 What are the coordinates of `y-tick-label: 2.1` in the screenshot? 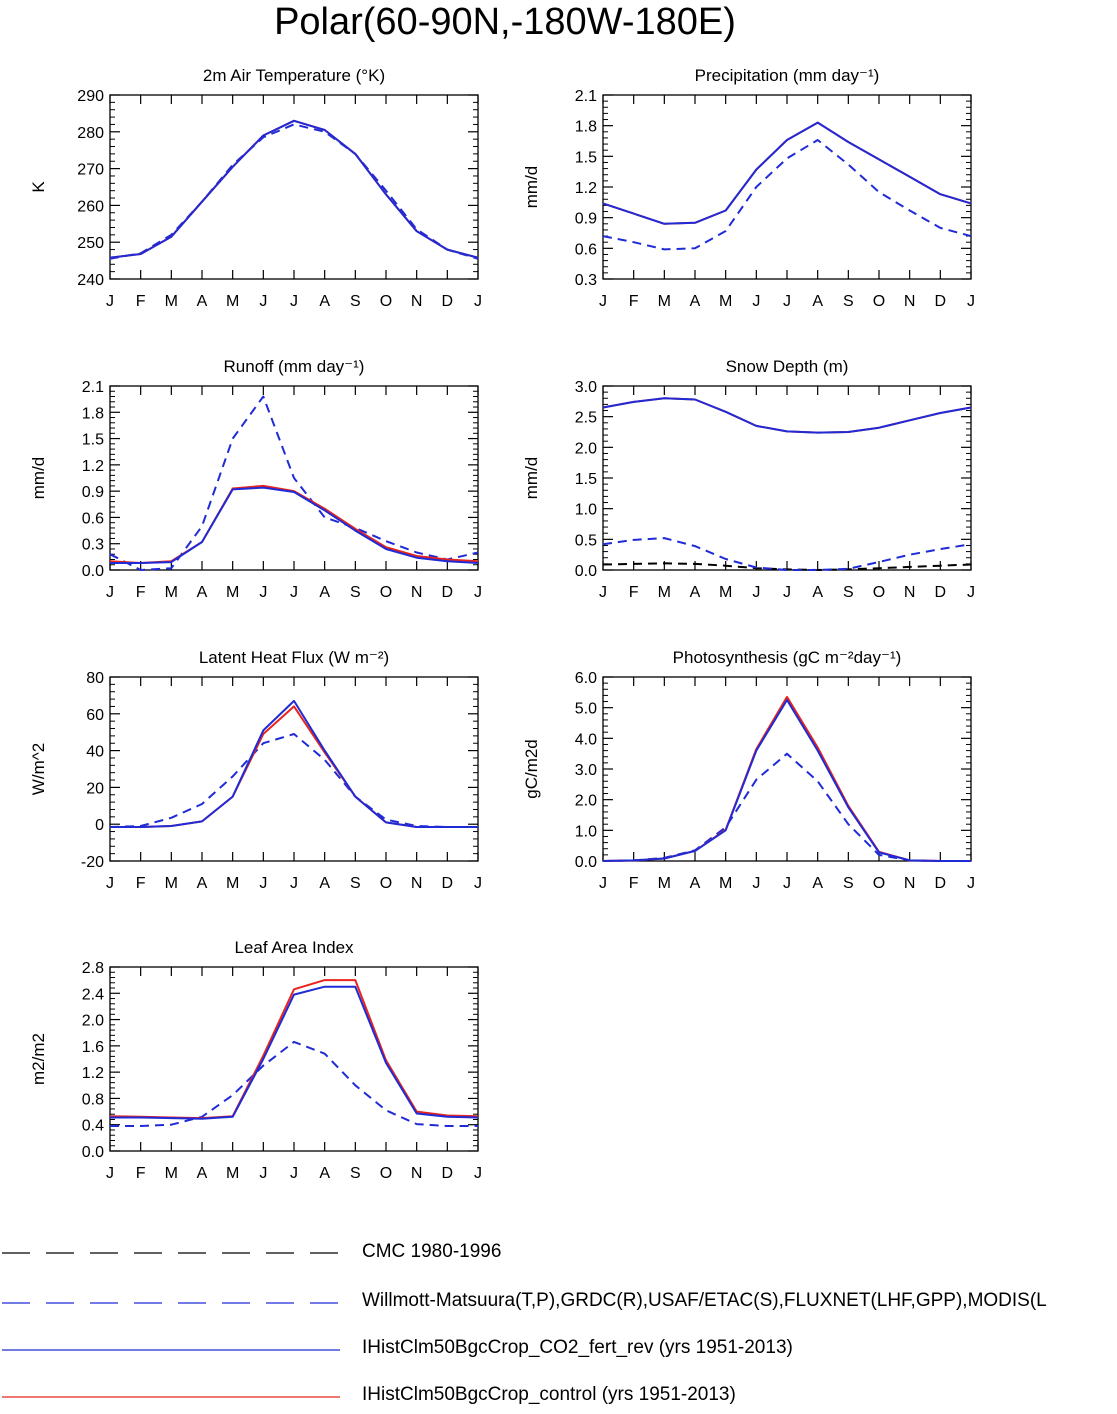 It's located at (586, 96).